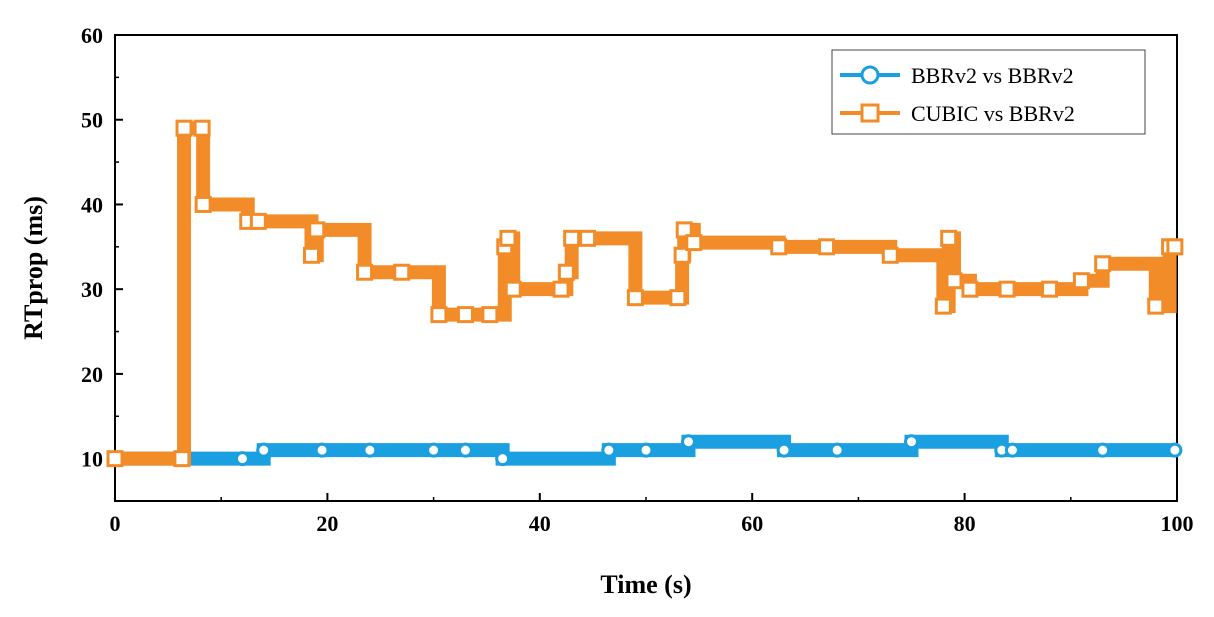 This screenshot has height=617, width=1214. What do you see at coordinates (115, 523) in the screenshot?
I see `x-tick-label: 0` at bounding box center [115, 523].